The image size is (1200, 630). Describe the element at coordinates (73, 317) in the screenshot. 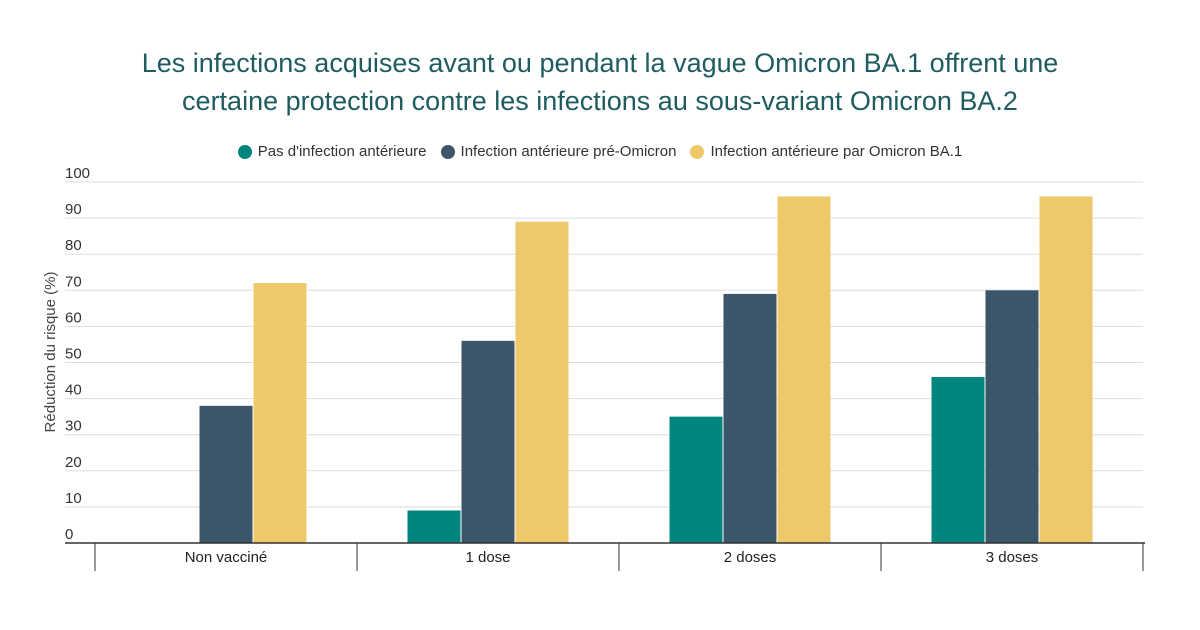

I see `y-tick-label: 60` at that location.